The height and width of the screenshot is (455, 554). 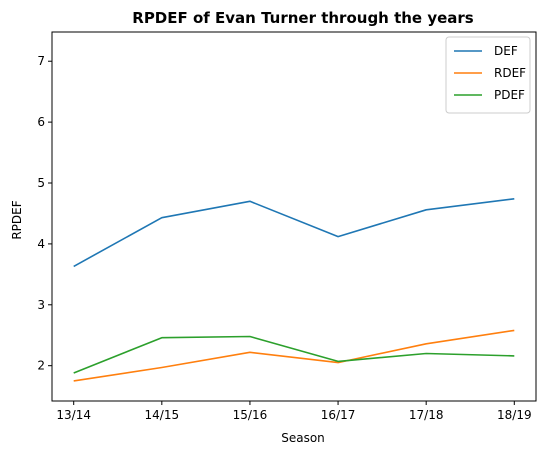 I want to click on y-axis-label: RPDEF, so click(x=17, y=219).